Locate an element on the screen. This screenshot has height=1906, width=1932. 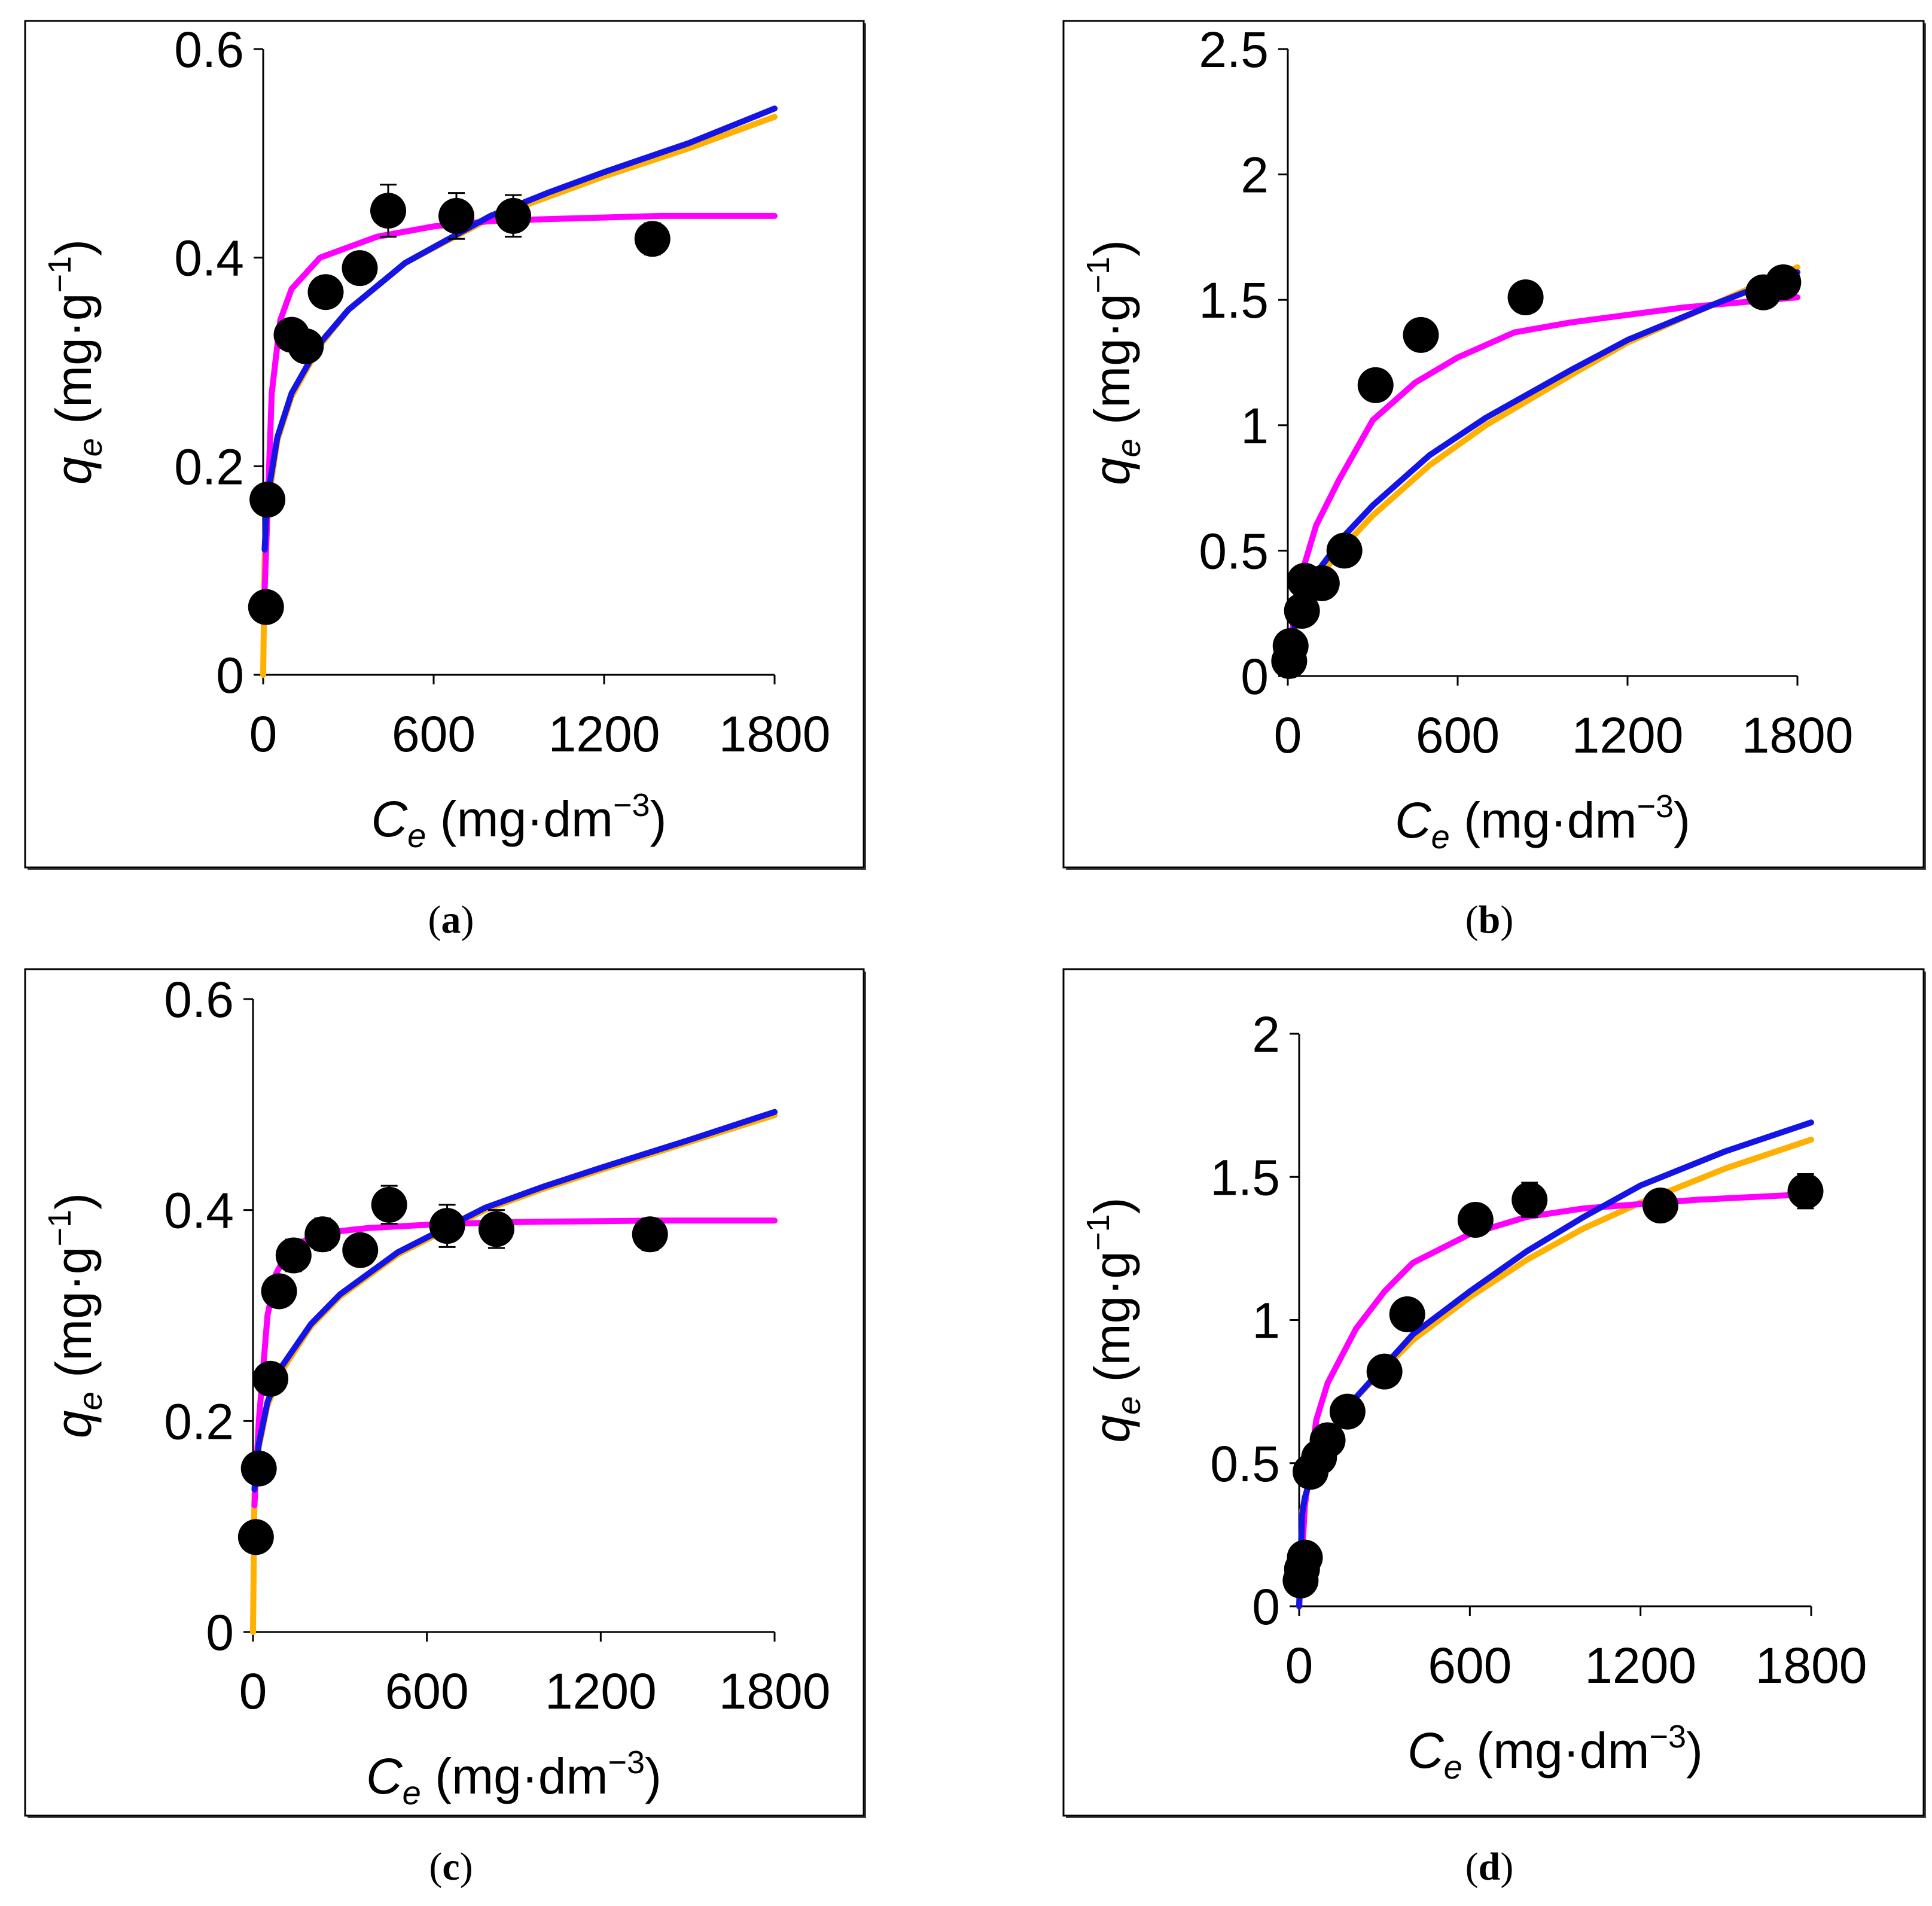
caption-a: (a) is located at coordinates (451, 920).